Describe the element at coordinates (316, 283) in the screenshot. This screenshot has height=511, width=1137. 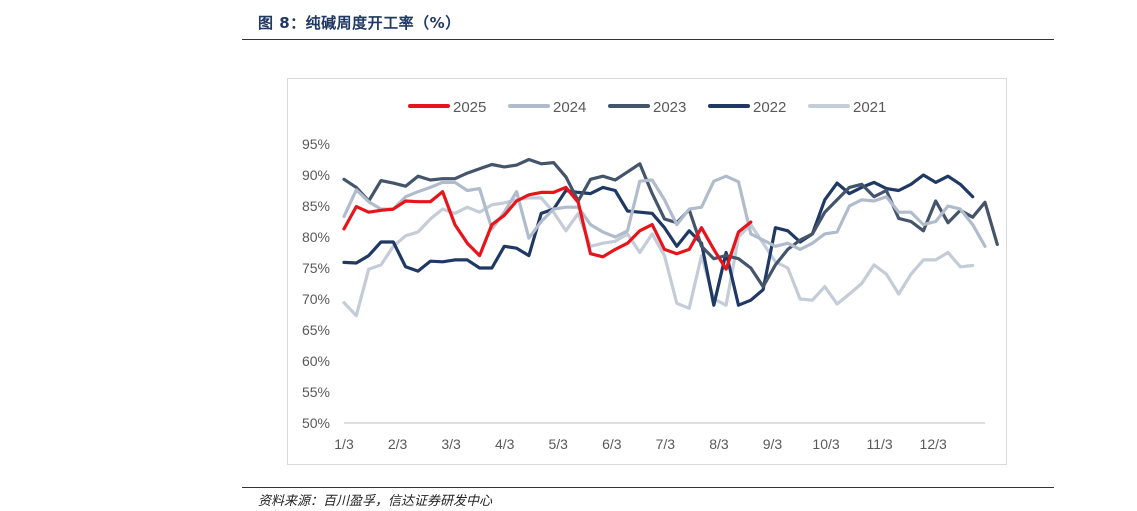
I see `y-axis: 50% 55% 60% 65% 70% 75% 80% 85% 90% 95%` at that location.